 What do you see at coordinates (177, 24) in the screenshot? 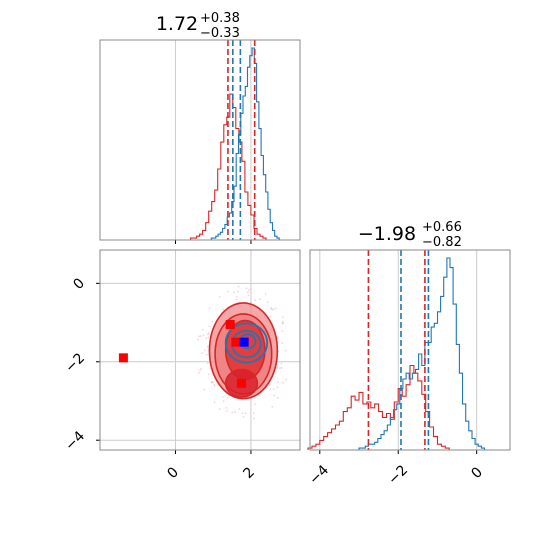
I see `title-value: 1.72` at bounding box center [177, 24].